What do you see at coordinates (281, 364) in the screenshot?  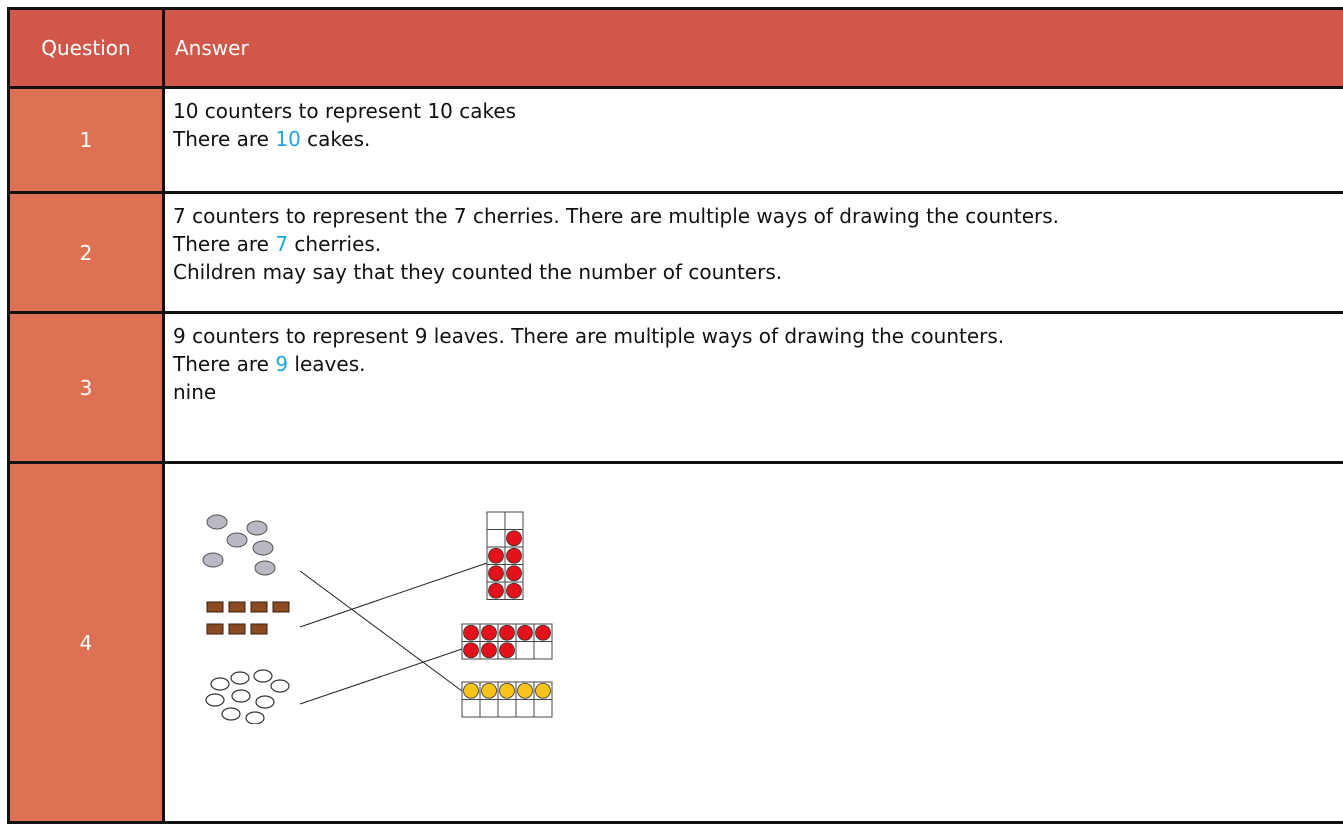 I see `answer-number: 9` at bounding box center [281, 364].